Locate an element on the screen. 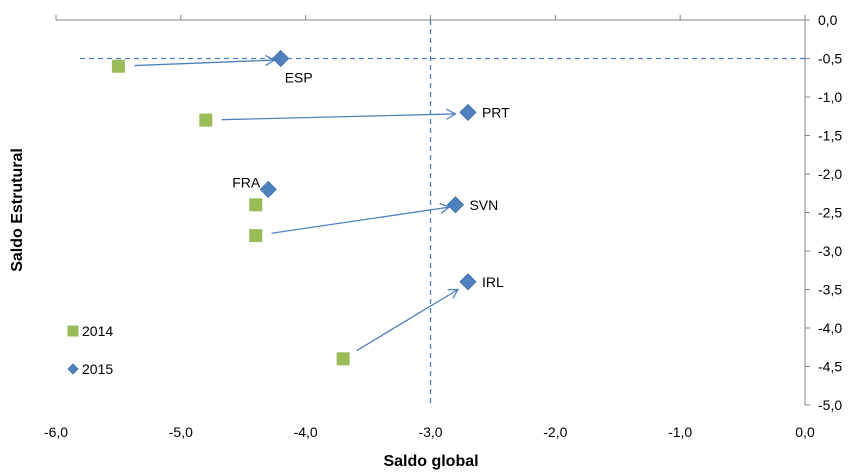 This screenshot has width=854, height=473. legend-label-2015: 2015 is located at coordinates (97, 369).